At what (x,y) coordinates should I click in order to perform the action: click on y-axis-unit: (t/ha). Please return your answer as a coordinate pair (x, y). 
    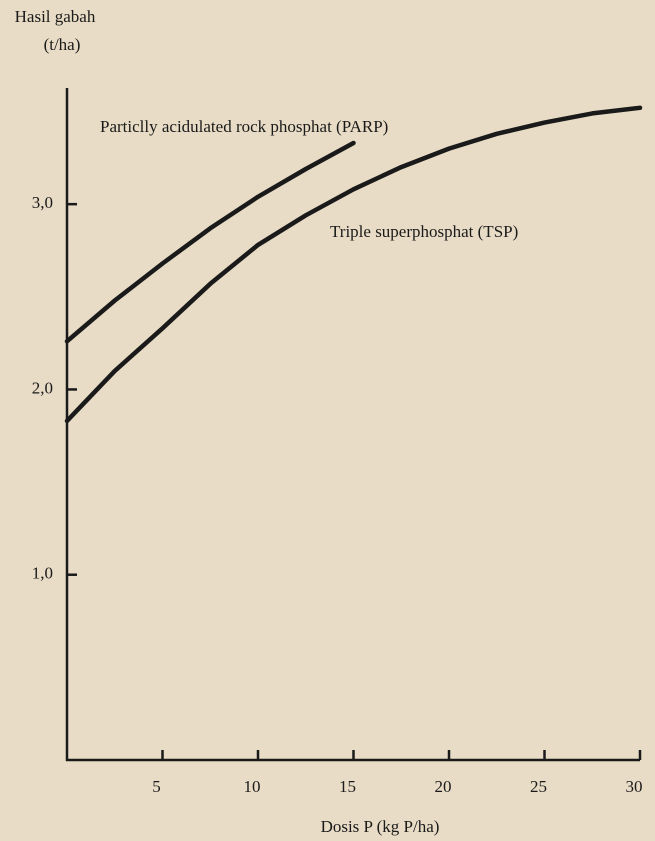
    Looking at the image, I should click on (62, 44).